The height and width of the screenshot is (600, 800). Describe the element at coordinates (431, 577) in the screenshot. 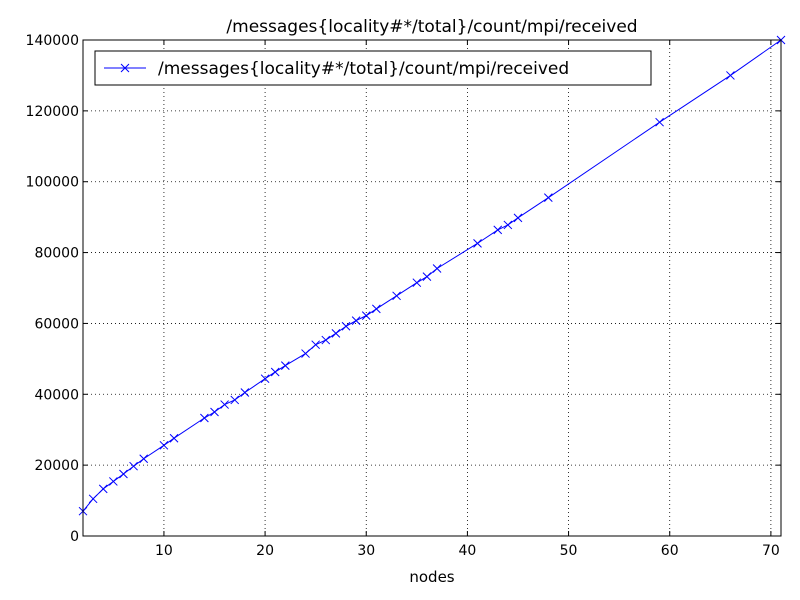

I see `x-axis-label: nodes` at that location.